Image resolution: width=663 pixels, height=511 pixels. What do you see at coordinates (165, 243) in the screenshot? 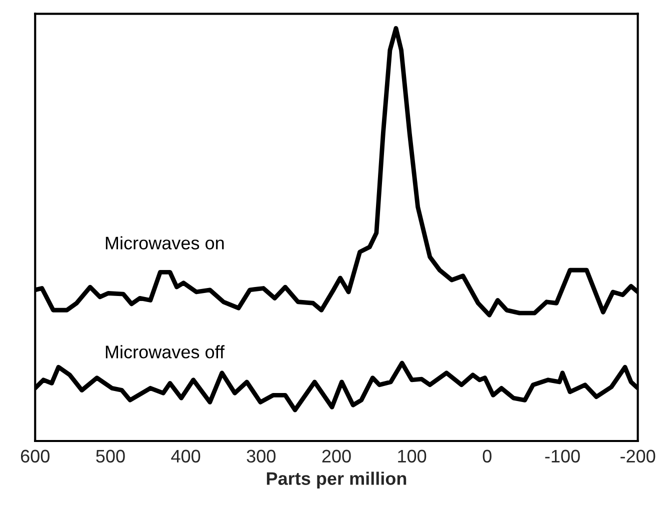
I see `series-label: Microwaves on` at bounding box center [165, 243].